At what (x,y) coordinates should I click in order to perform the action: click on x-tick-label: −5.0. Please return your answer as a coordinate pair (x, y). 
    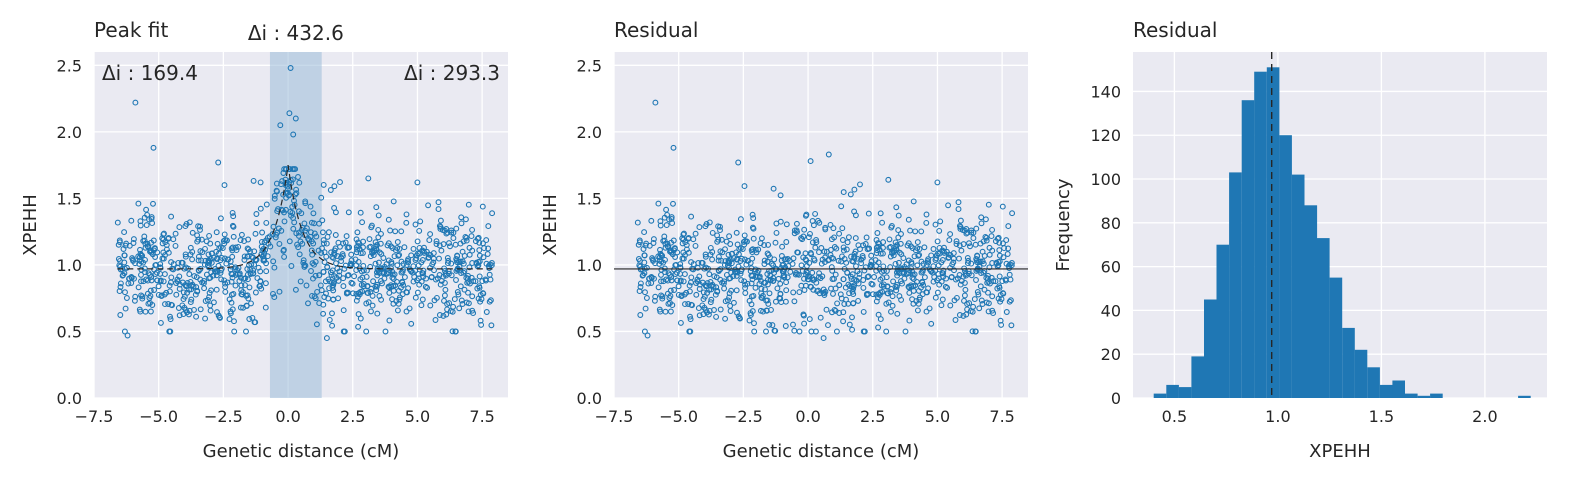
    Looking at the image, I should click on (678, 416).